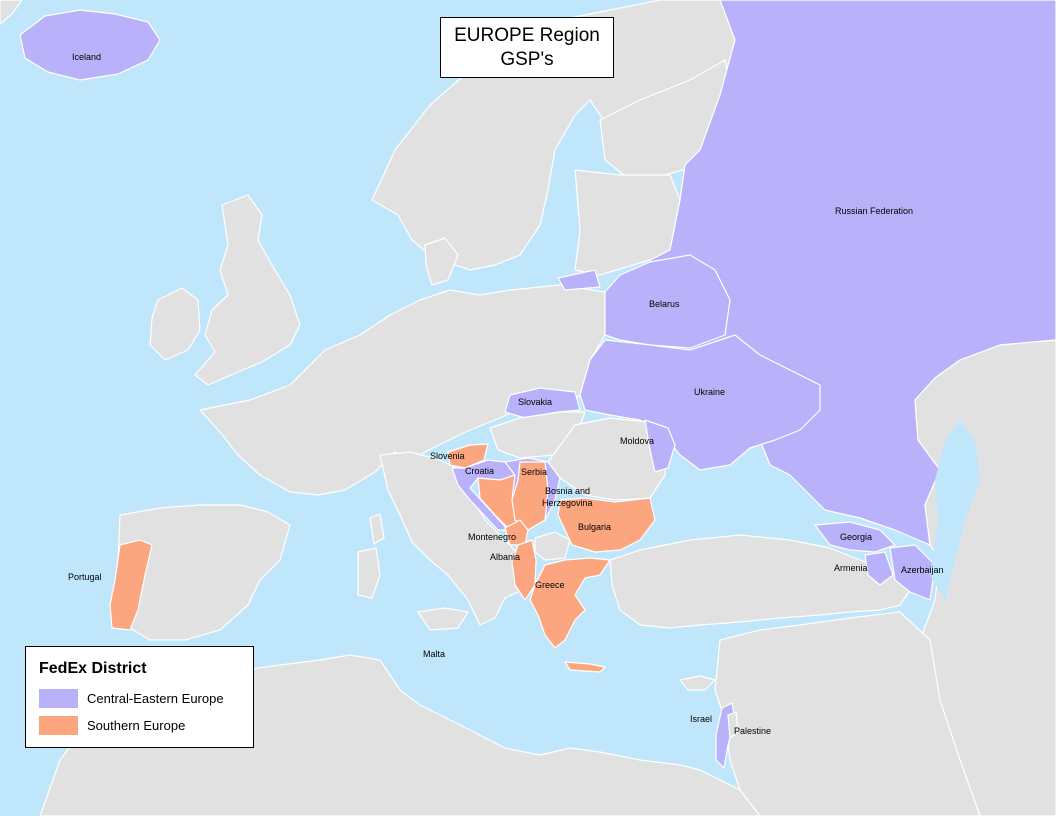  What do you see at coordinates (85, 577) in the screenshot?
I see `label-portugal: Portugal` at bounding box center [85, 577].